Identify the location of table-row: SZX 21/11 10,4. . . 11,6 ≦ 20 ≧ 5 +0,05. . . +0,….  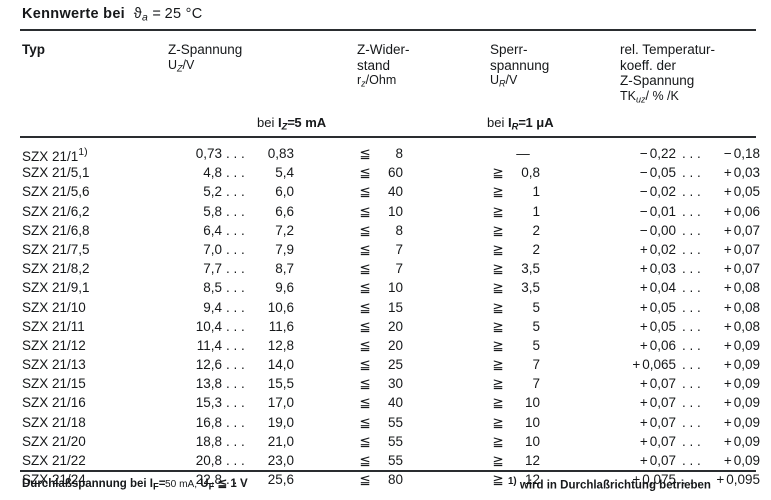
(385, 328).